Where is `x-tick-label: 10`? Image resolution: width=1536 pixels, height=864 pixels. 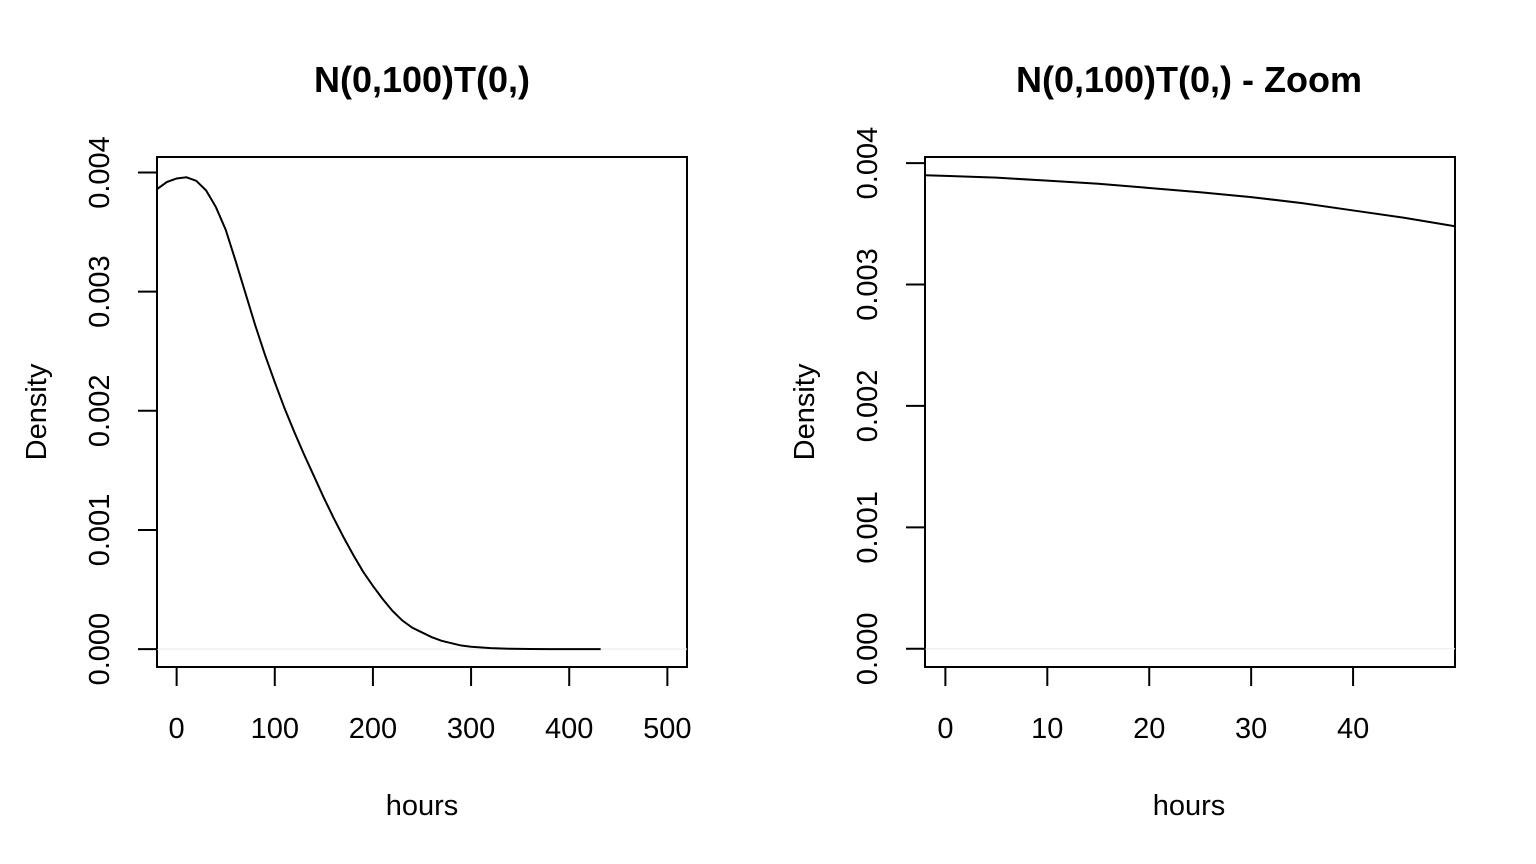
x-tick-label: 10 is located at coordinates (1047, 729).